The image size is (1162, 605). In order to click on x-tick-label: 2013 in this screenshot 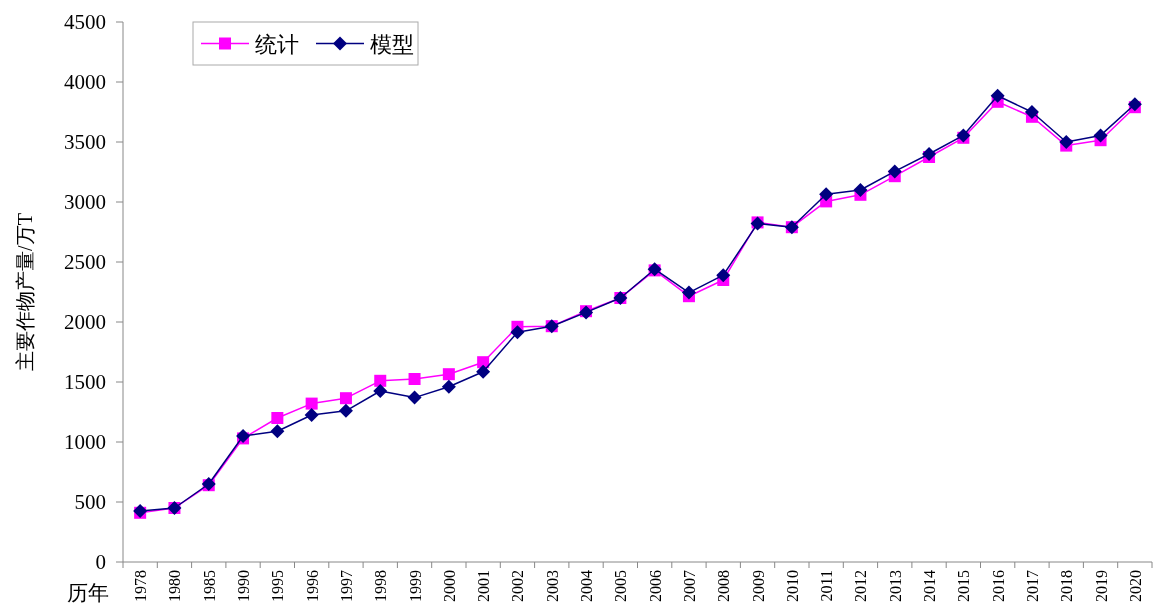, I will do `click(895, 586)`.